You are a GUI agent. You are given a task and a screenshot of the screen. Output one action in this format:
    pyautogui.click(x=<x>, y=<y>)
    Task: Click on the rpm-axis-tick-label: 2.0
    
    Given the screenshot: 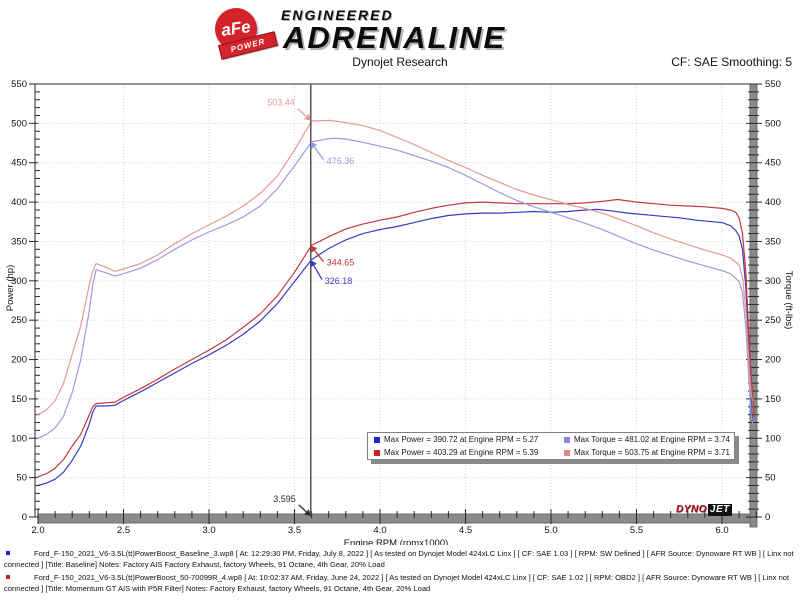 What is the action you would take?
    pyautogui.click(x=37, y=530)
    